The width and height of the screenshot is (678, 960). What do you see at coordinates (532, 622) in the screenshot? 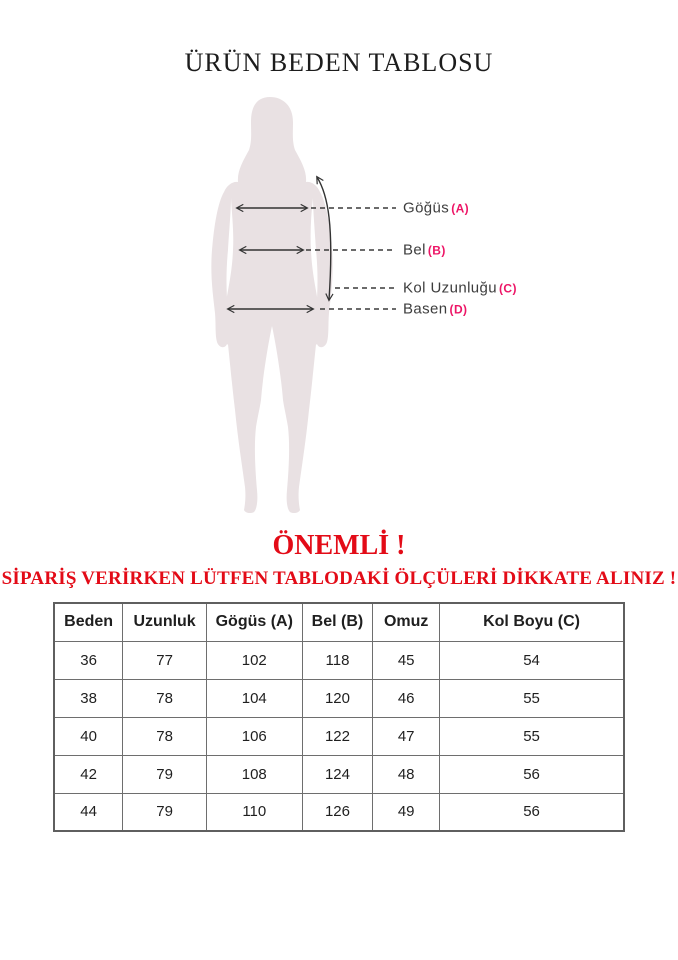
I see `size-table-header-cell: Kol Boyu (C)` at bounding box center [532, 622].